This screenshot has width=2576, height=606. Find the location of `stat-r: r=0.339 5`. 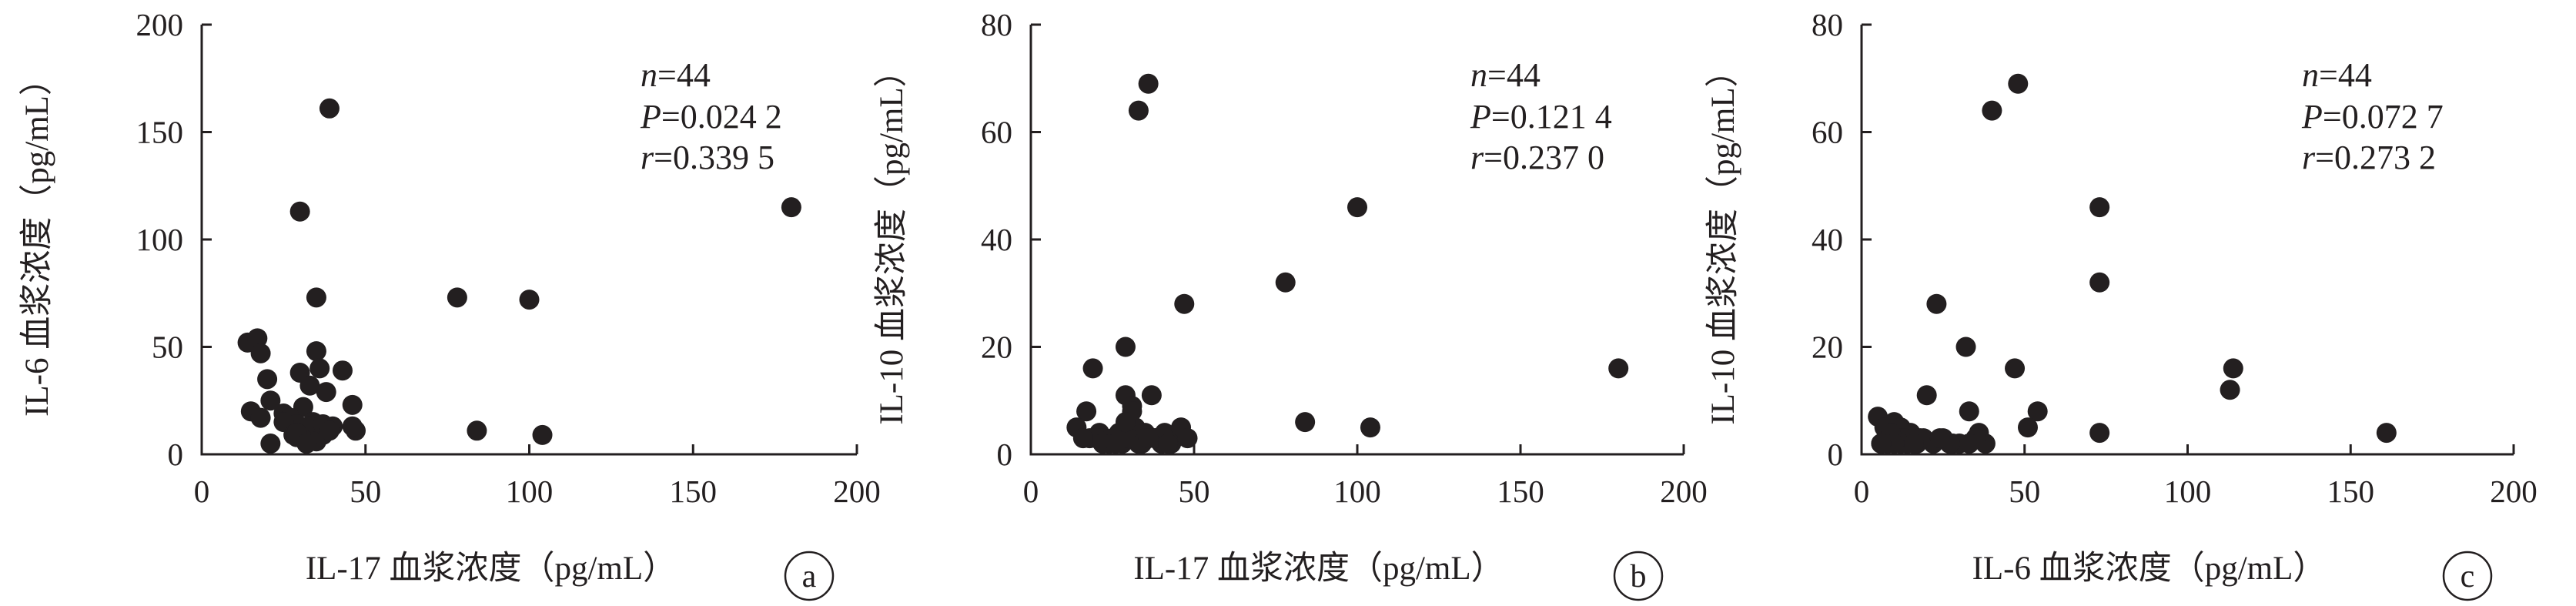

stat-r: r=0.339 5 is located at coordinates (707, 157).